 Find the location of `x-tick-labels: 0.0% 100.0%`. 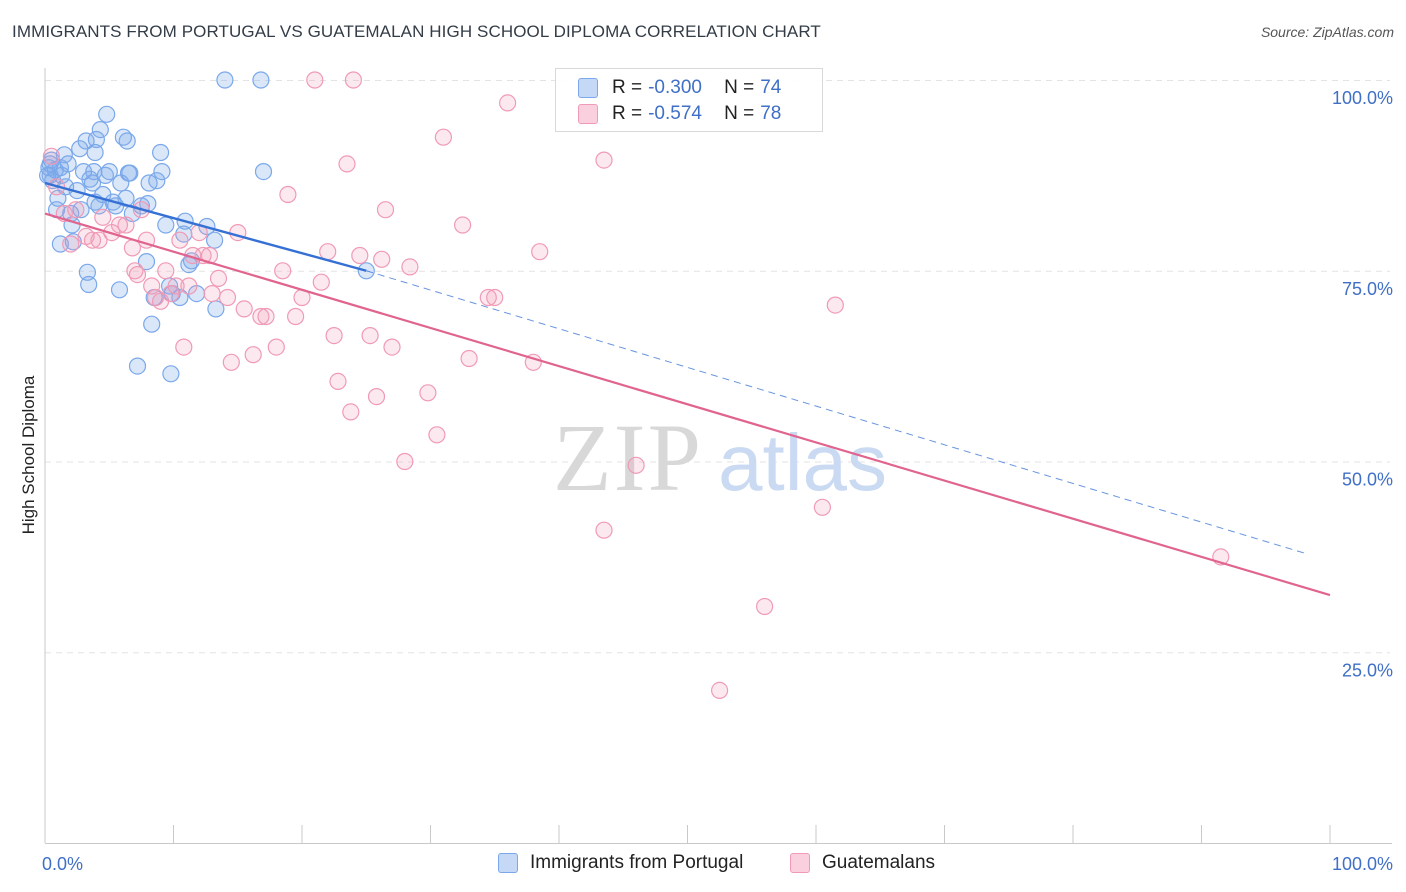

x-tick-labels: 0.0% 100.0% is located at coordinates (717, 864).